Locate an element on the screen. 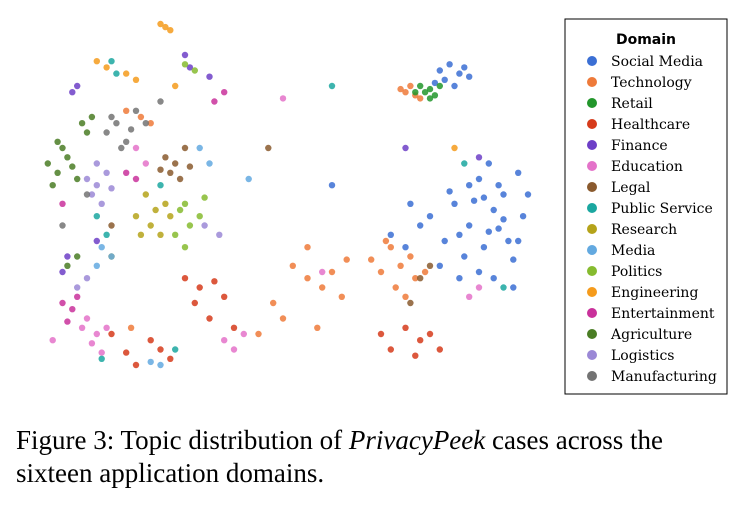  legend-item-engineering: Engineering is located at coordinates (642, 293).